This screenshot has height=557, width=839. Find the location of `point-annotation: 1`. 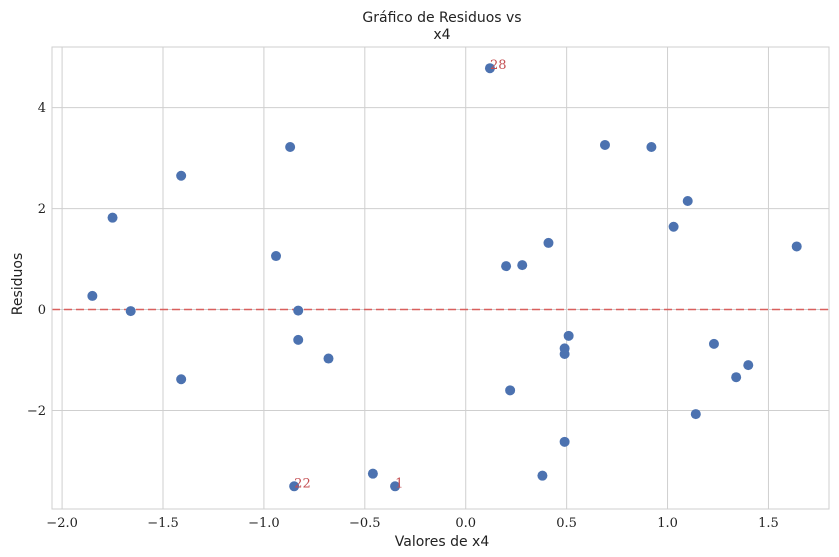

point-annotation: 1 is located at coordinates (399, 483).